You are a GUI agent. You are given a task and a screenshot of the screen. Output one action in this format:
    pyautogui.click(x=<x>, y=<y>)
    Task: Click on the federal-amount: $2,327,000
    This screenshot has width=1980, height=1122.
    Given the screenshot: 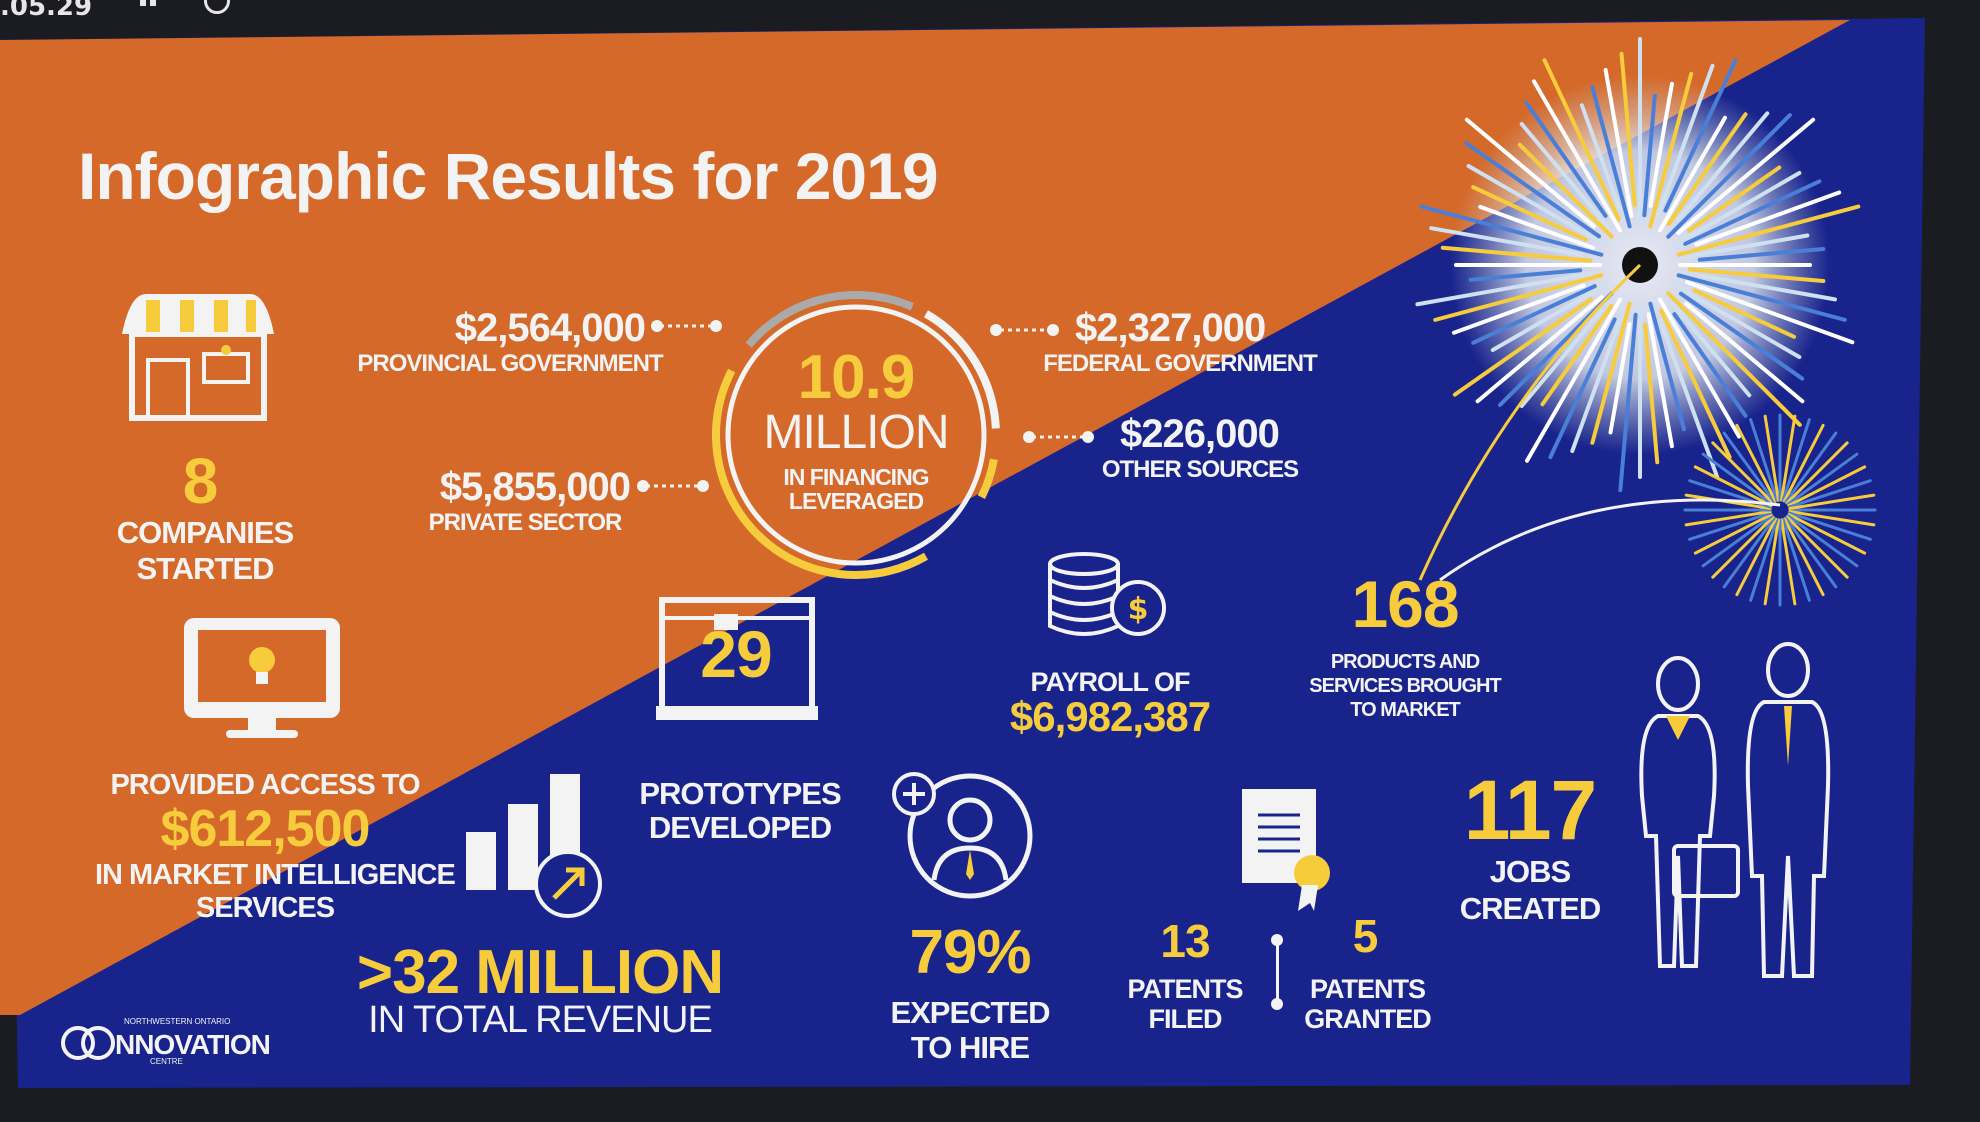 What is the action you would take?
    pyautogui.click(x=1170, y=328)
    